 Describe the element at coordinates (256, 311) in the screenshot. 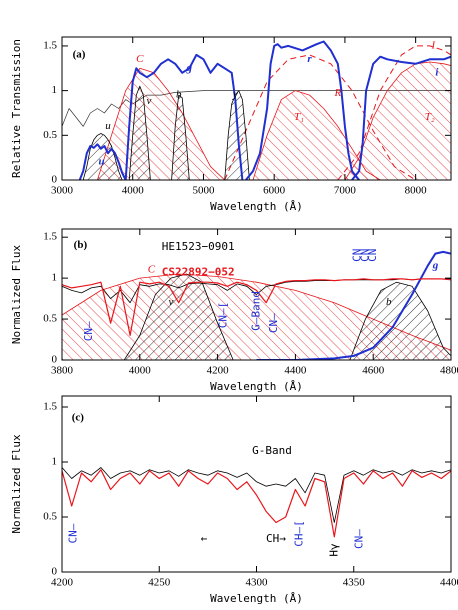

I see `annotation: G–Band` at that location.